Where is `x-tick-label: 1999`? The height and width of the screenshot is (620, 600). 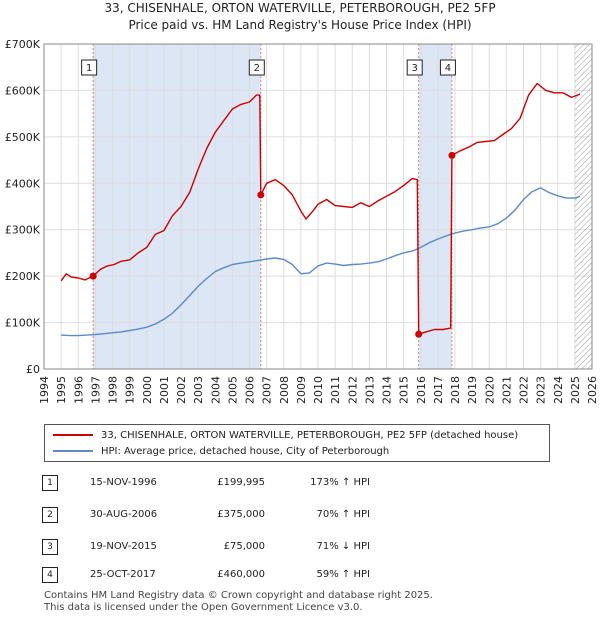 x-tick-label: 1999 is located at coordinates (130, 390).